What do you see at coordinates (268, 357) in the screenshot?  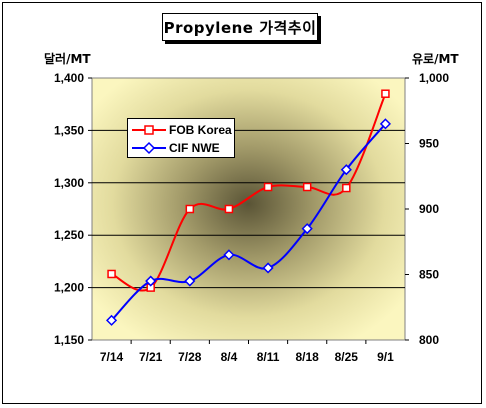 I see `x-axis-tick-label: 8/11` at bounding box center [268, 357].